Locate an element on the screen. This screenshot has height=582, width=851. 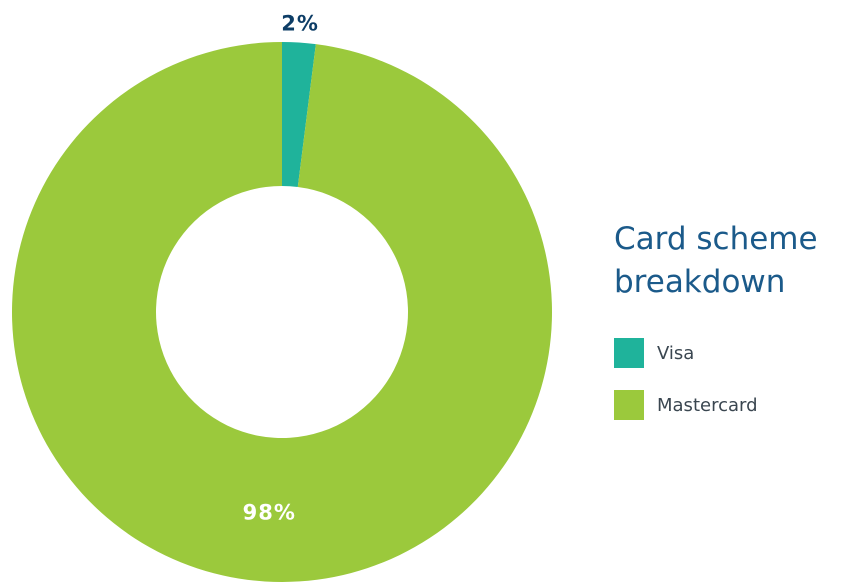
legend-label: Mastercard is located at coordinates (707, 405).